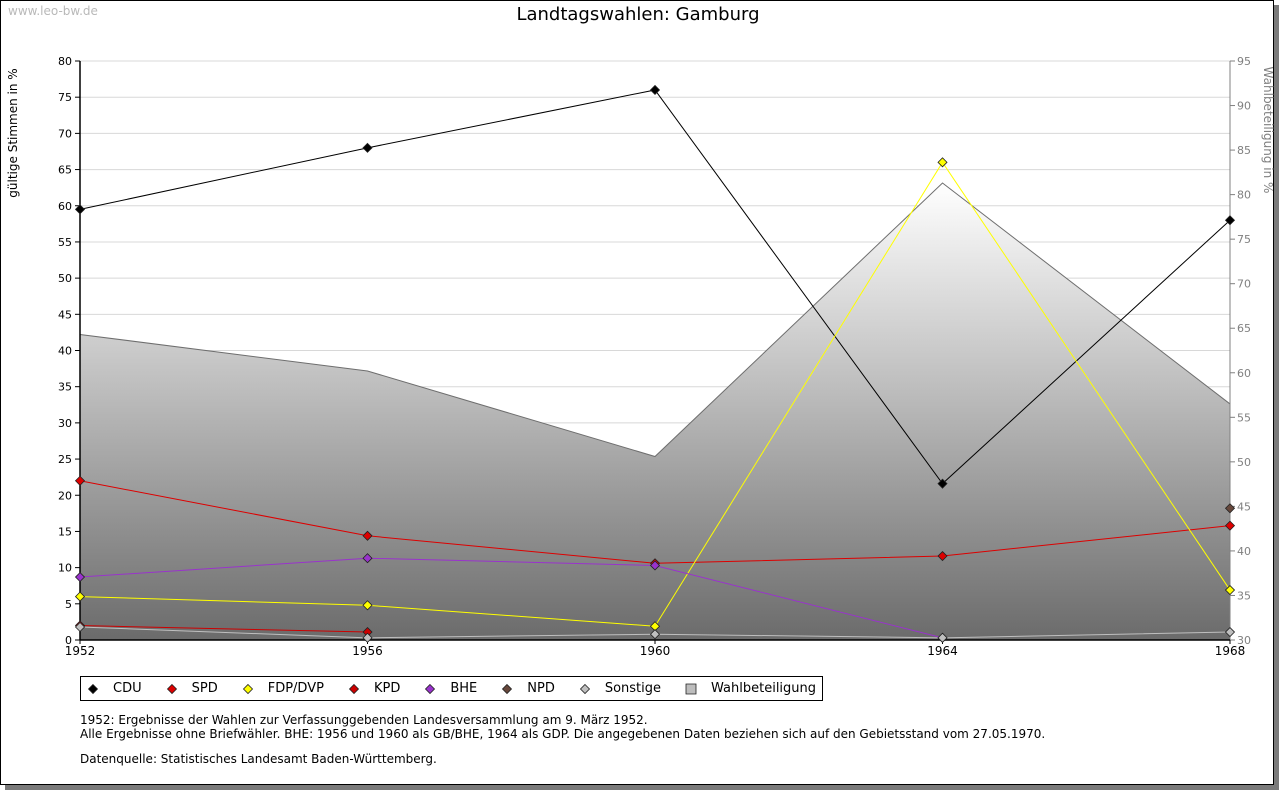 The width and height of the screenshot is (1280, 791). I want to click on watermark: www.leo-bw.de, so click(53, 11).